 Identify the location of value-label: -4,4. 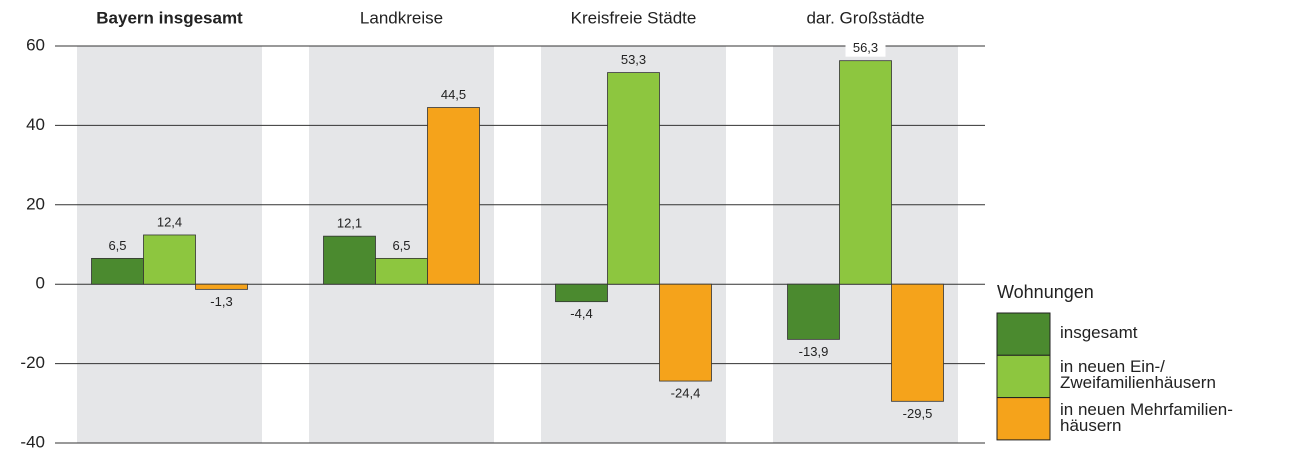
(581, 313).